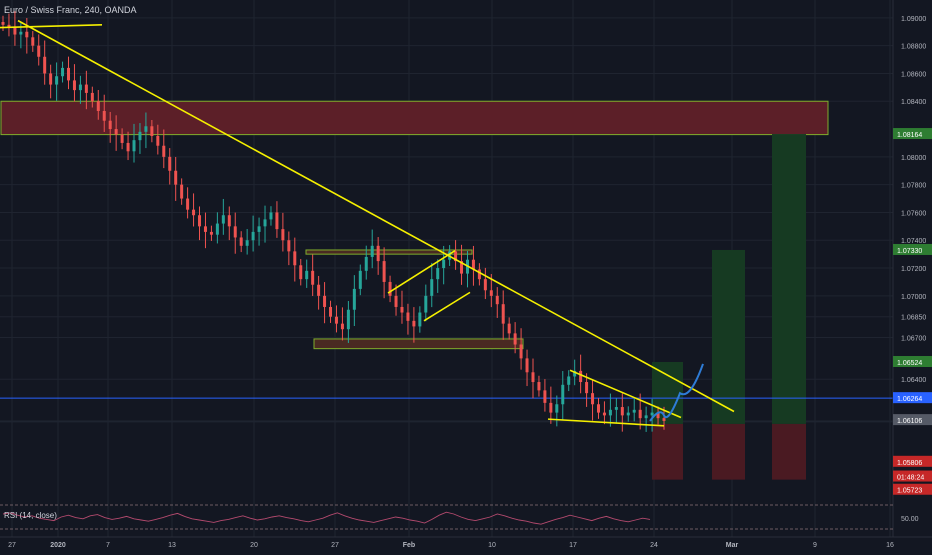  What do you see at coordinates (789, 279) in the screenshot?
I see `position-target-area` at bounding box center [789, 279].